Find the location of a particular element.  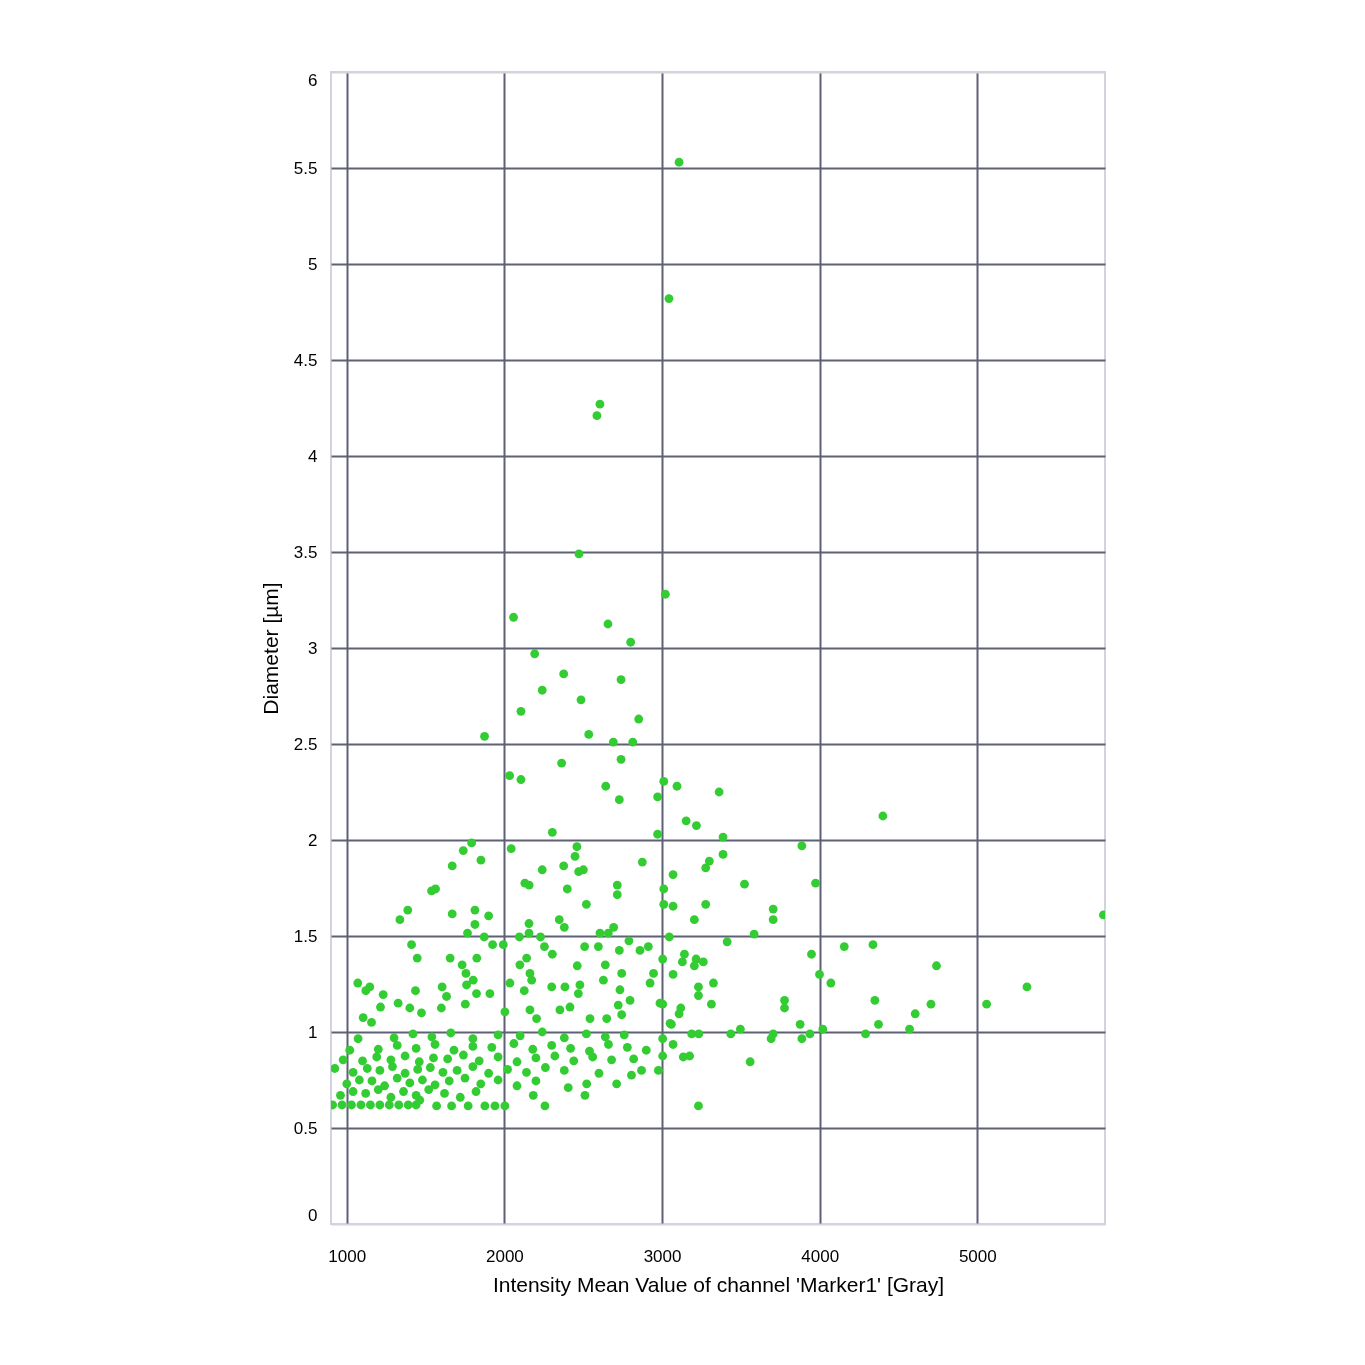

y-tick-label: 3 is located at coordinates (313, 648).